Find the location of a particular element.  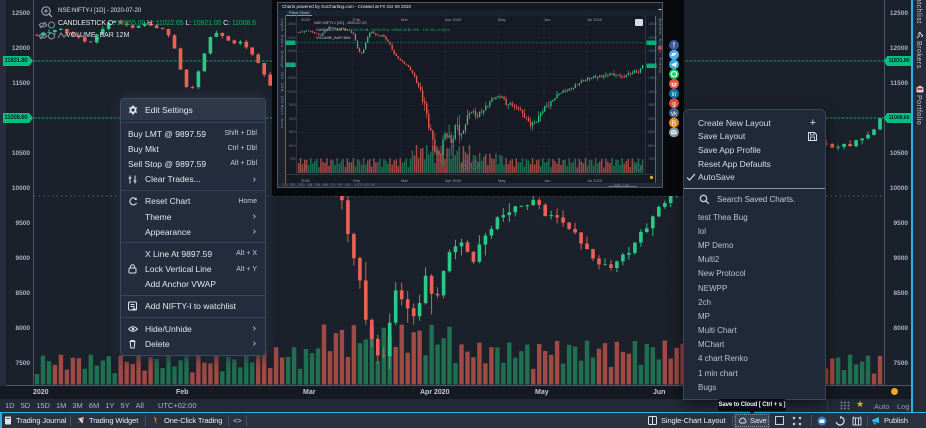

svg-text: g is located at coordinates (674, 104).